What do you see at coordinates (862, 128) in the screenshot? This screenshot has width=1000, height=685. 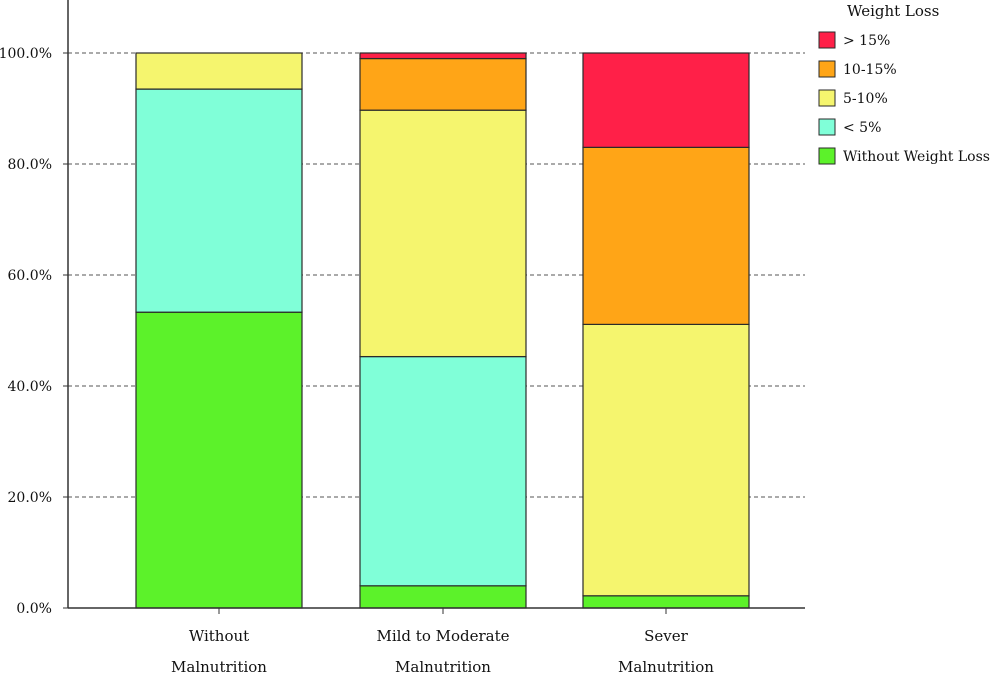 I see `legend-label: < 5%` at bounding box center [862, 128].